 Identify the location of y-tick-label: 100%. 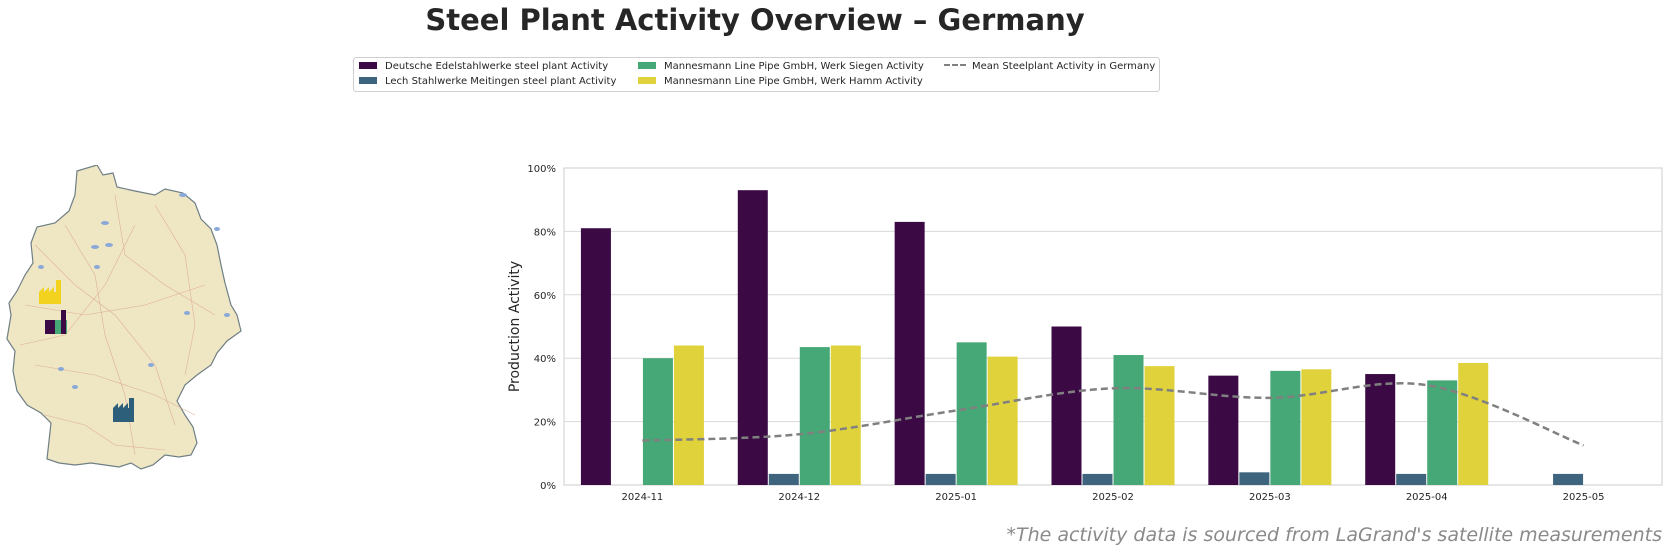
(541, 169).